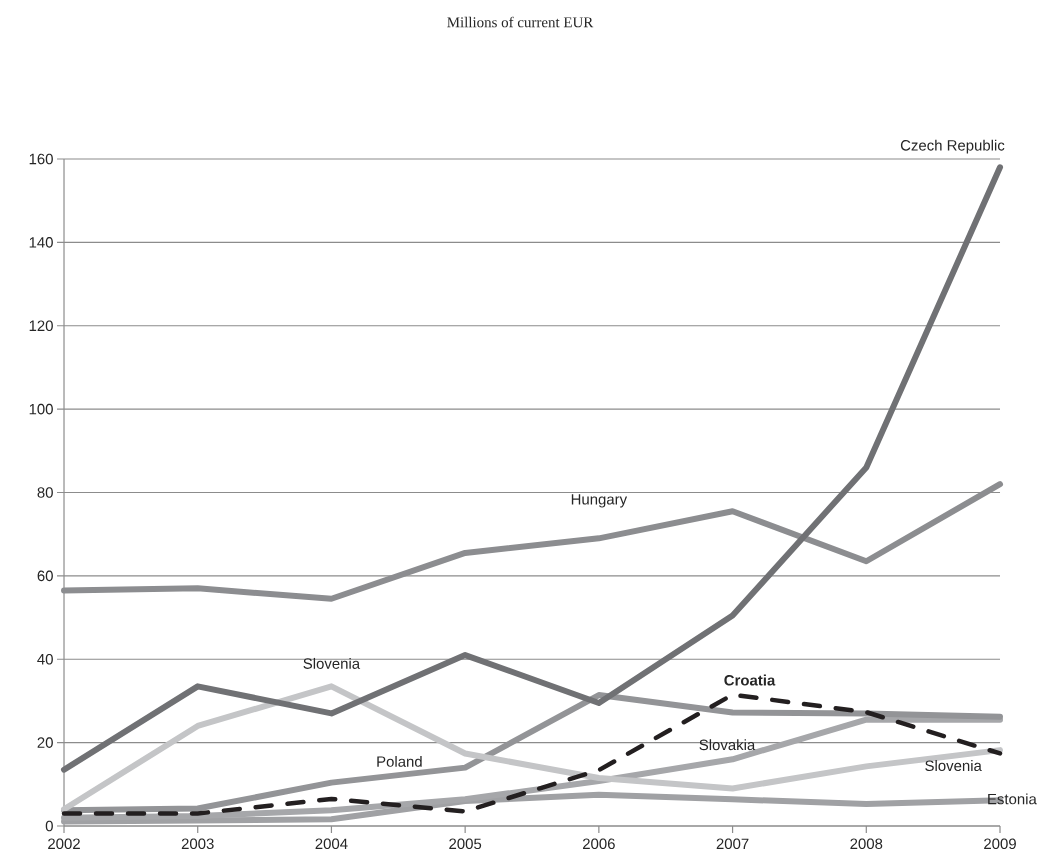  Describe the element at coordinates (45, 742) in the screenshot. I see `y-tick-label: 20` at that location.